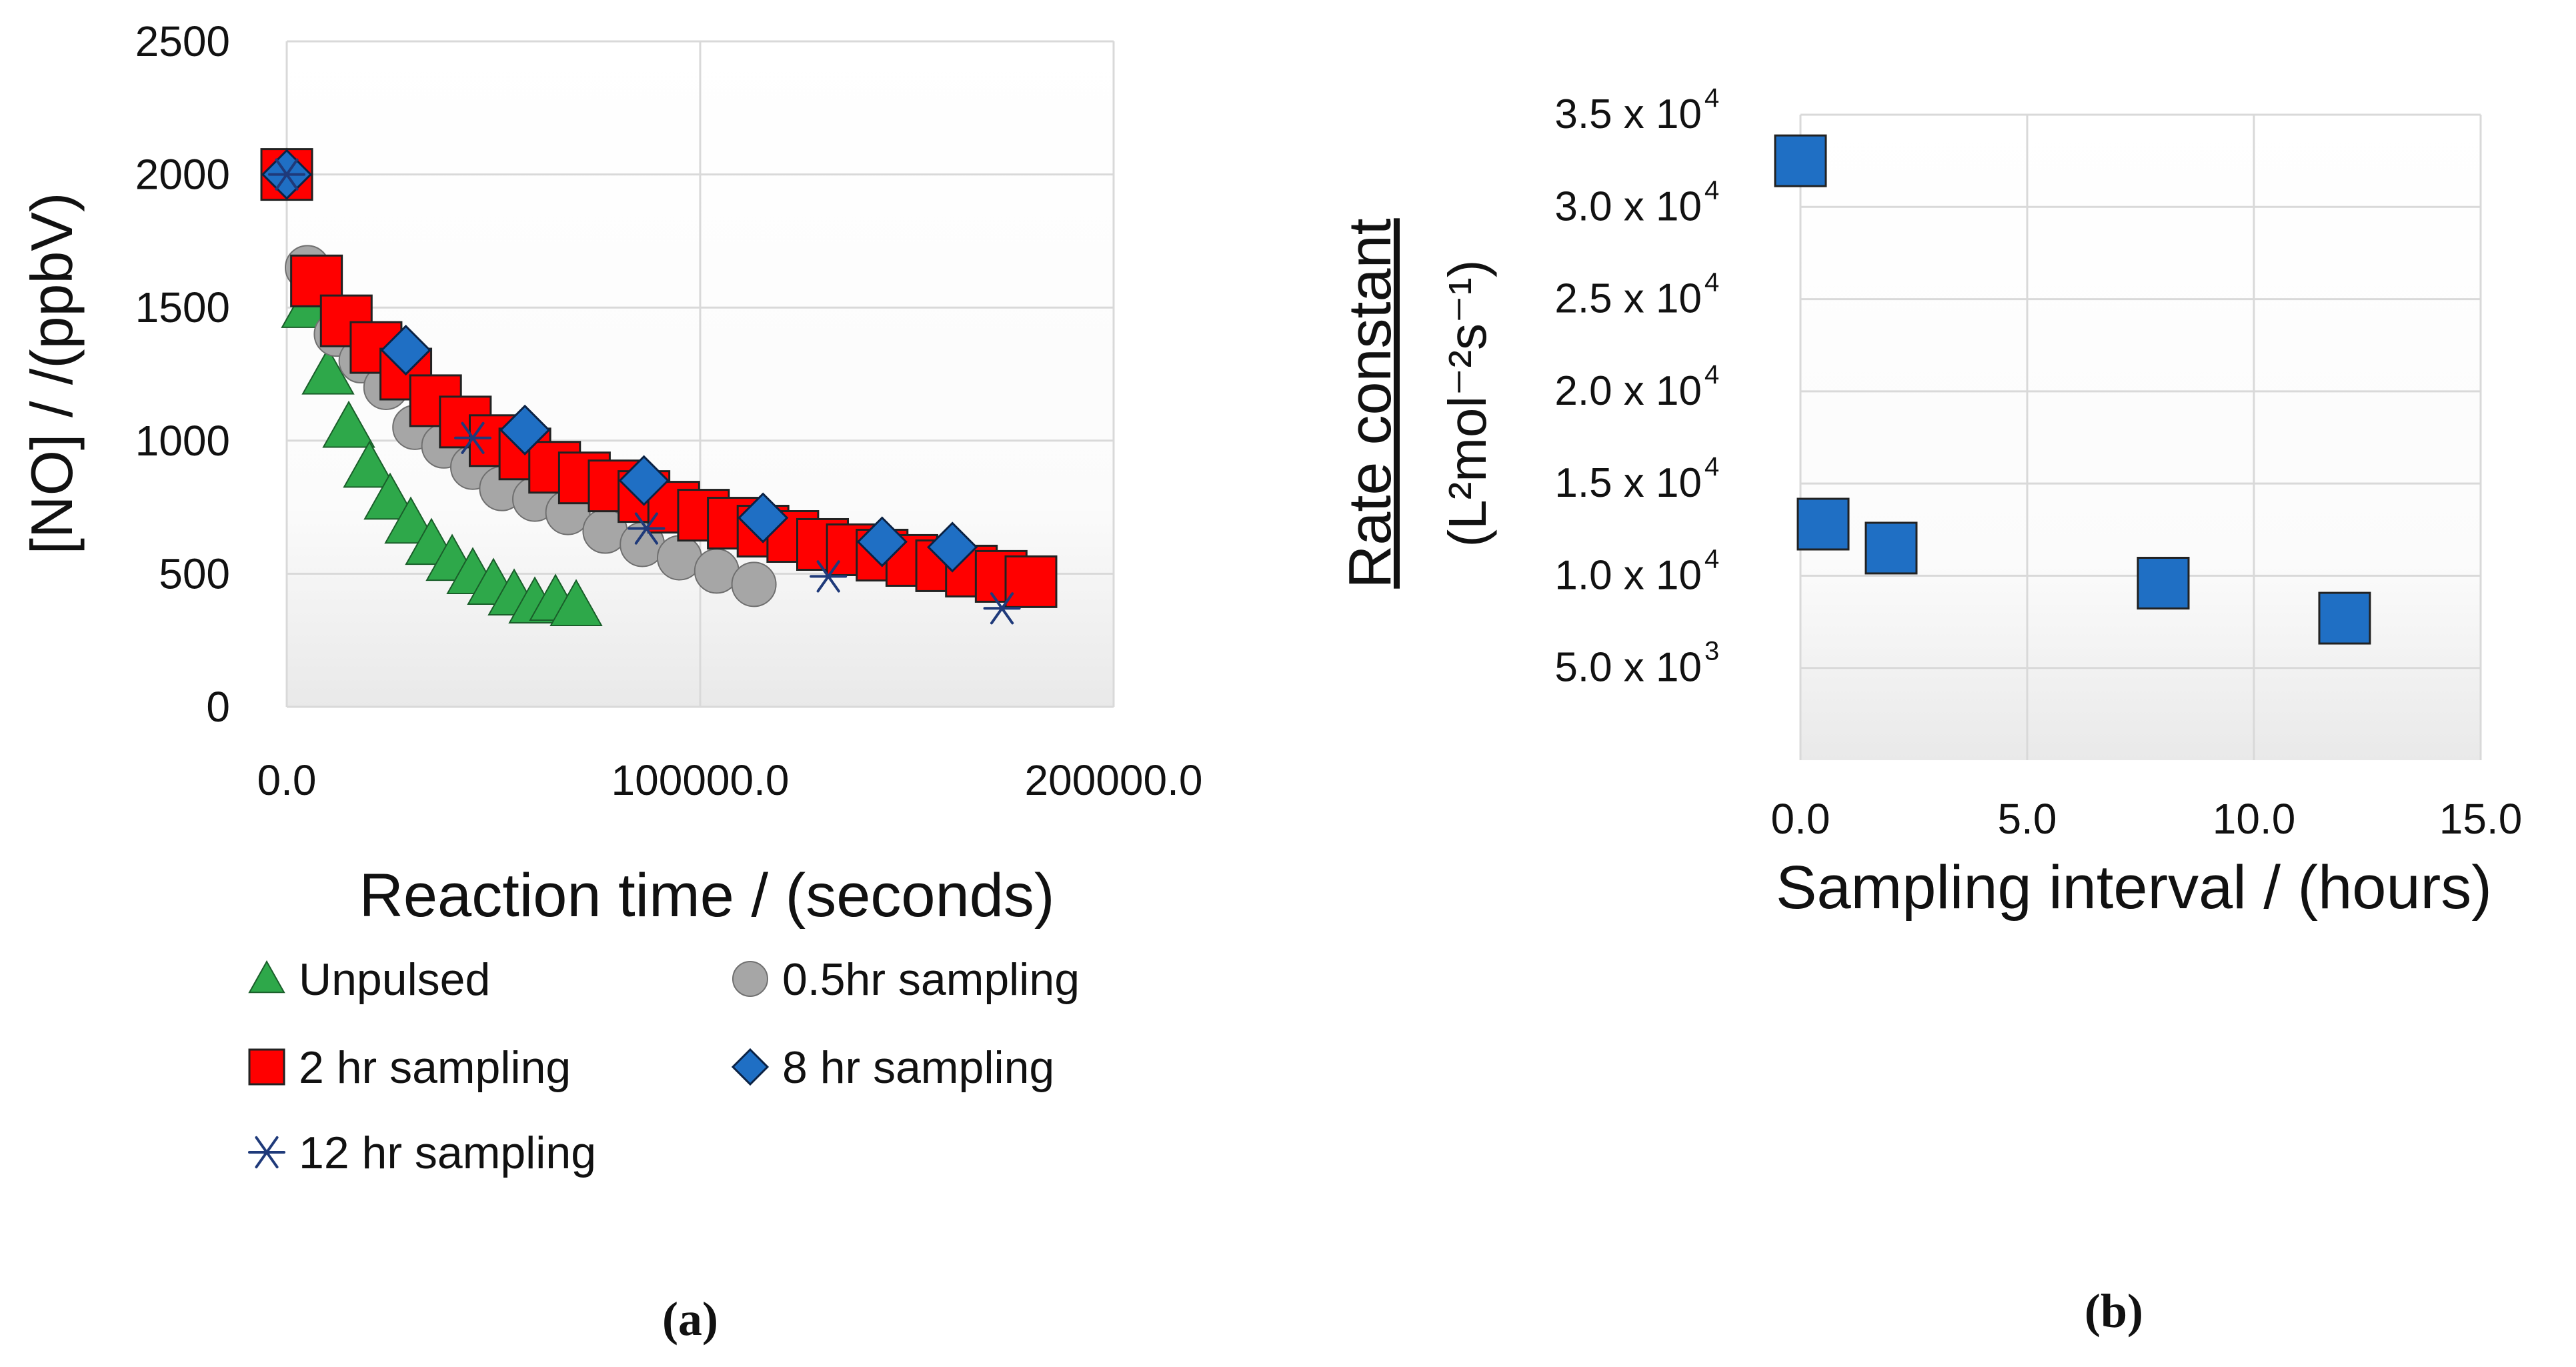 The height and width of the screenshot is (1367, 2576). What do you see at coordinates (2481, 819) in the screenshot?
I see `panel-b-x-tick-label: 15.0` at bounding box center [2481, 819].